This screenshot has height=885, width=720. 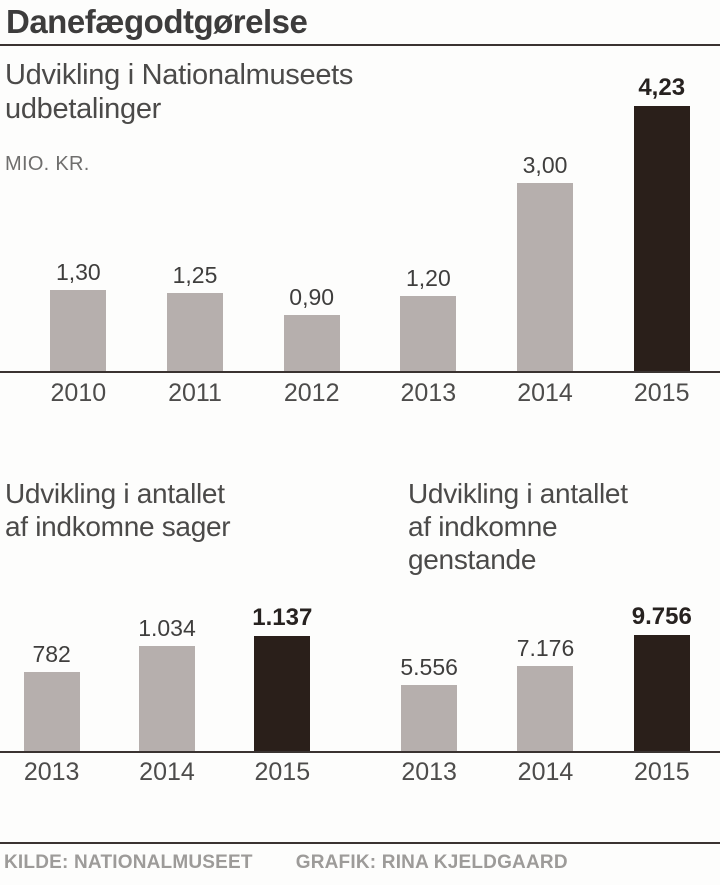 What do you see at coordinates (428, 278) in the screenshot?
I see `bar-value-label: 1,20` at bounding box center [428, 278].